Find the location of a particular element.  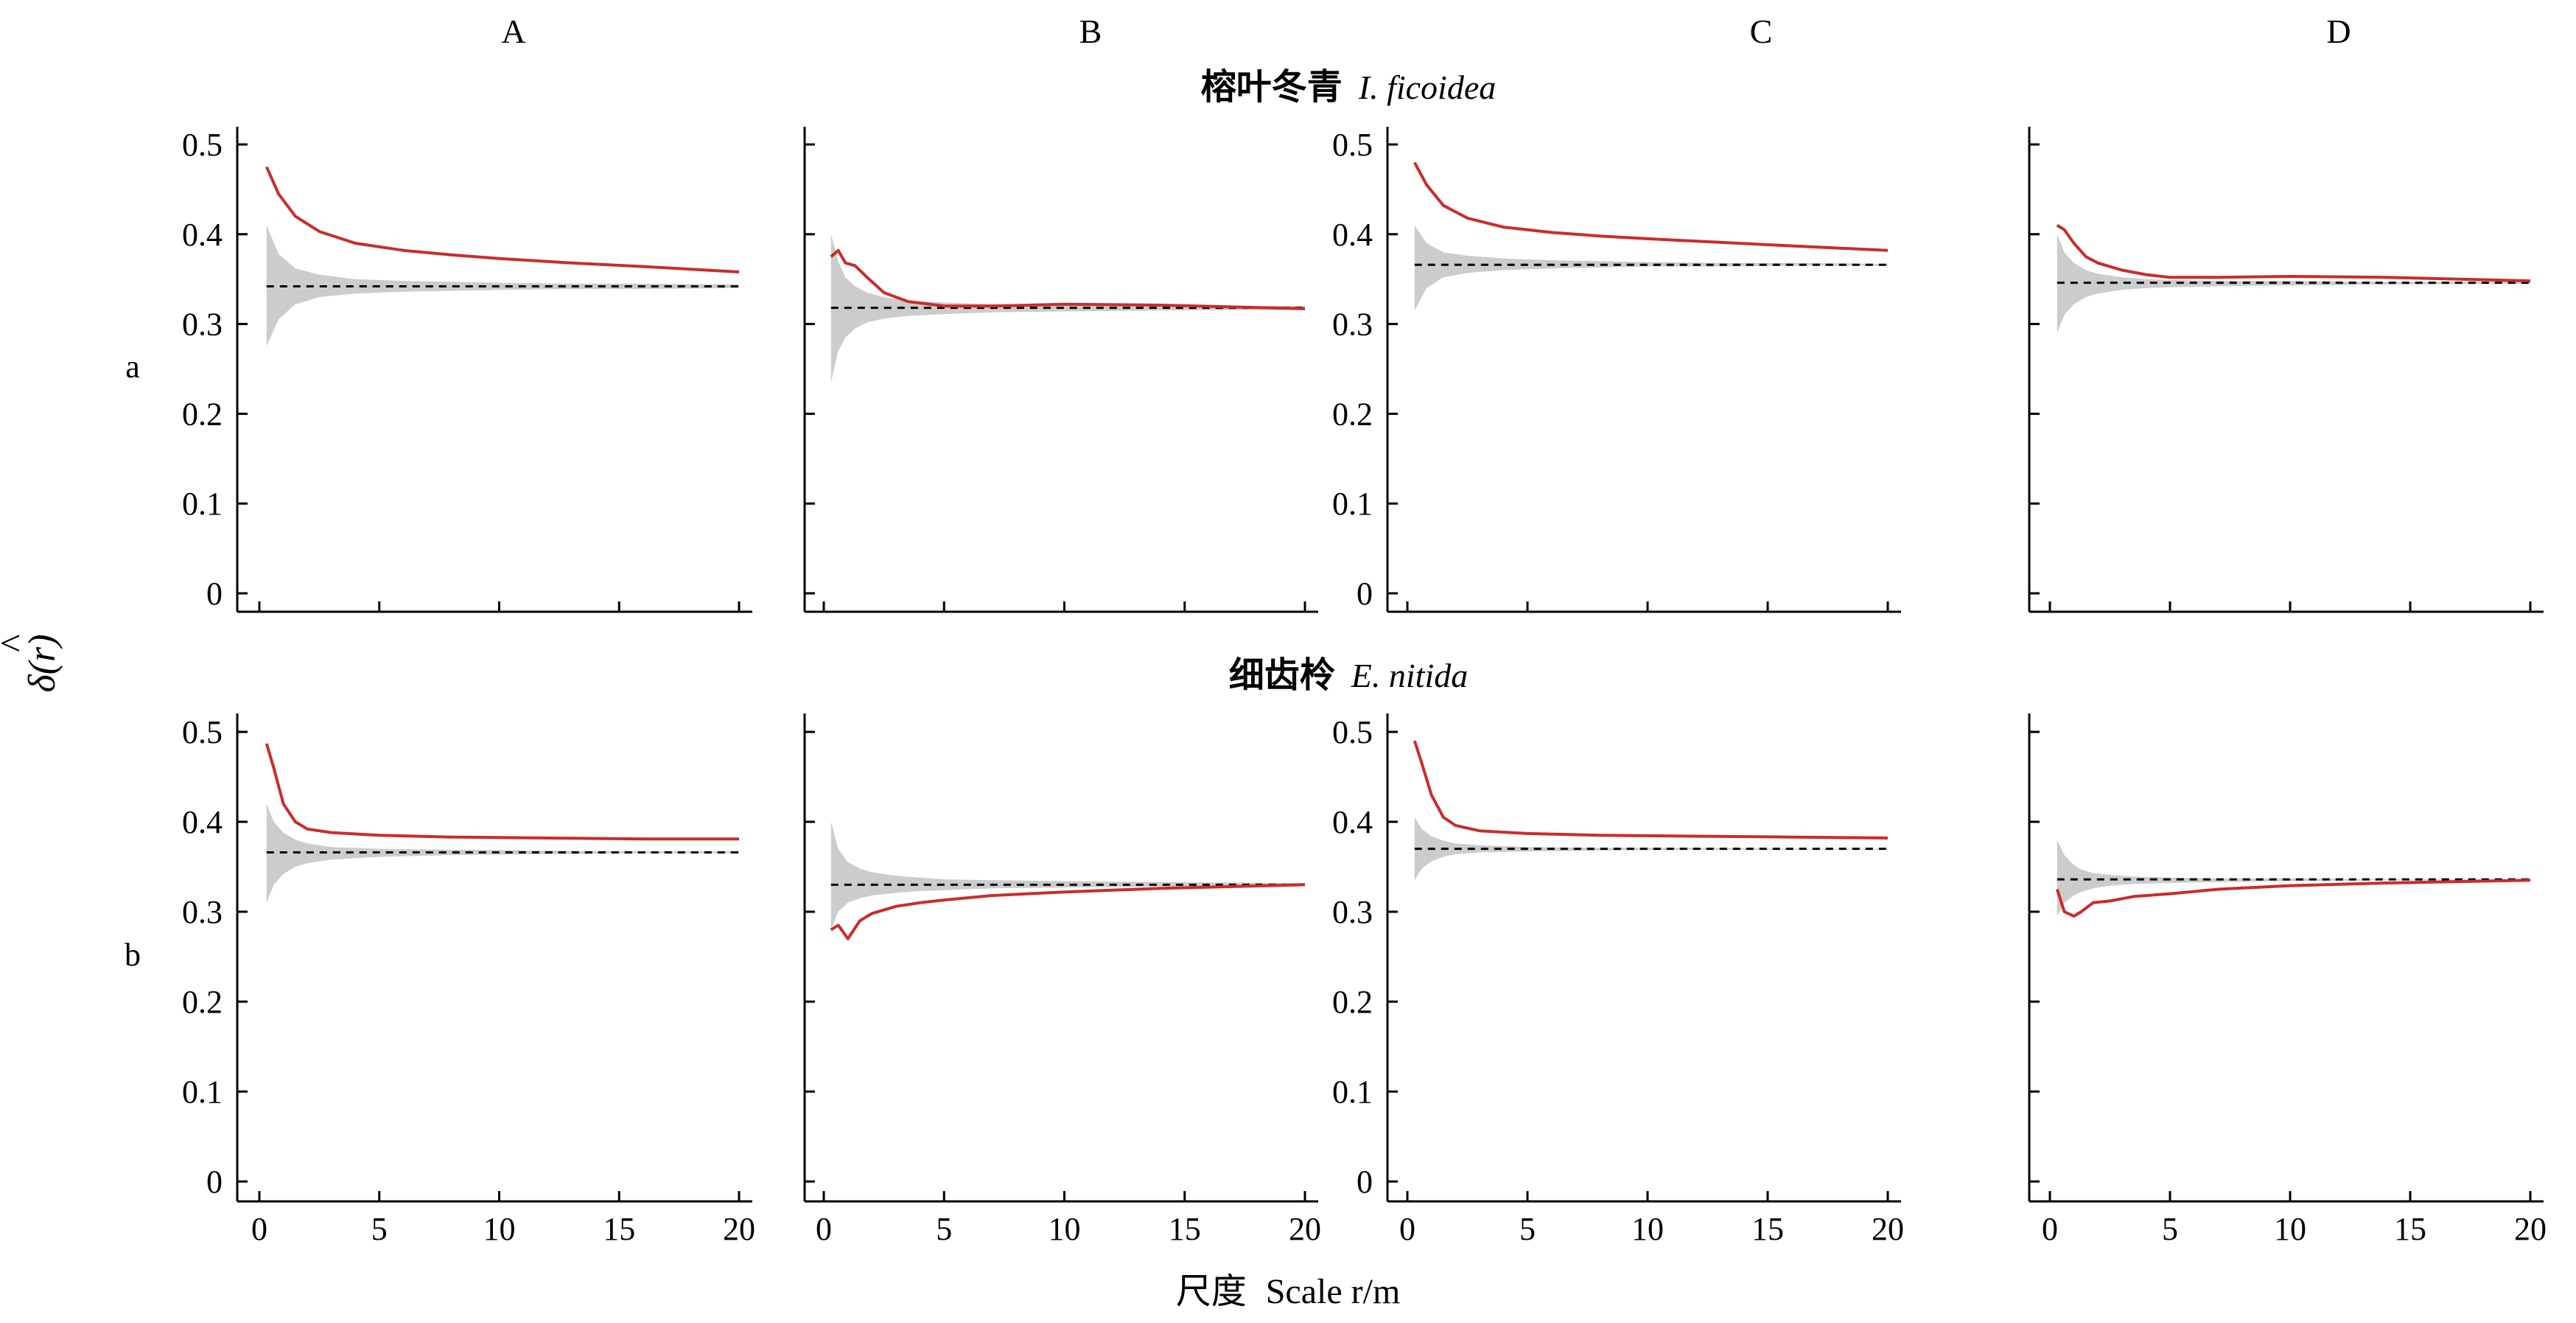

envelope-band-b-A is located at coordinates (502, 853).